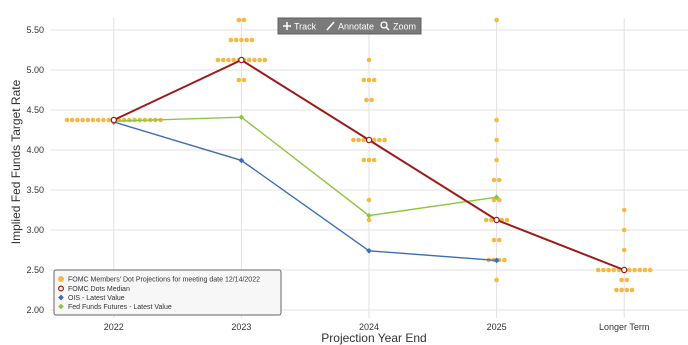 The height and width of the screenshot is (345, 688). Describe the element at coordinates (35, 150) in the screenshot. I see `y-tick-label: 4.00` at that location.